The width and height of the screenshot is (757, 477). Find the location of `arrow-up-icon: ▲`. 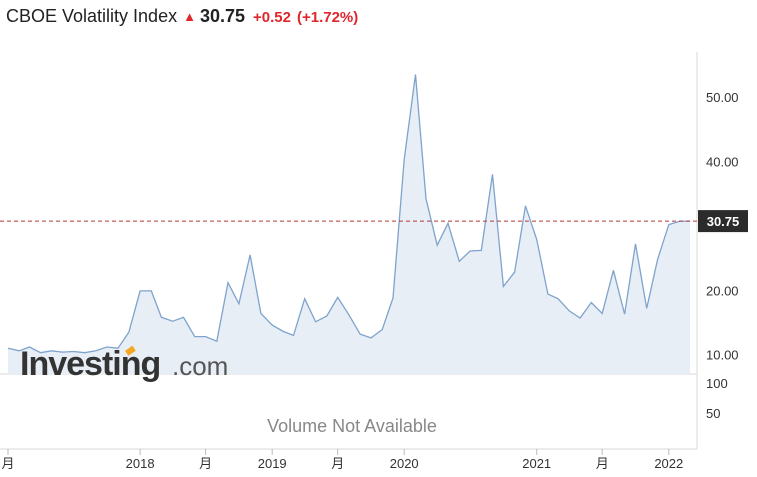

arrow-up-icon: ▲ is located at coordinates (189, 16).